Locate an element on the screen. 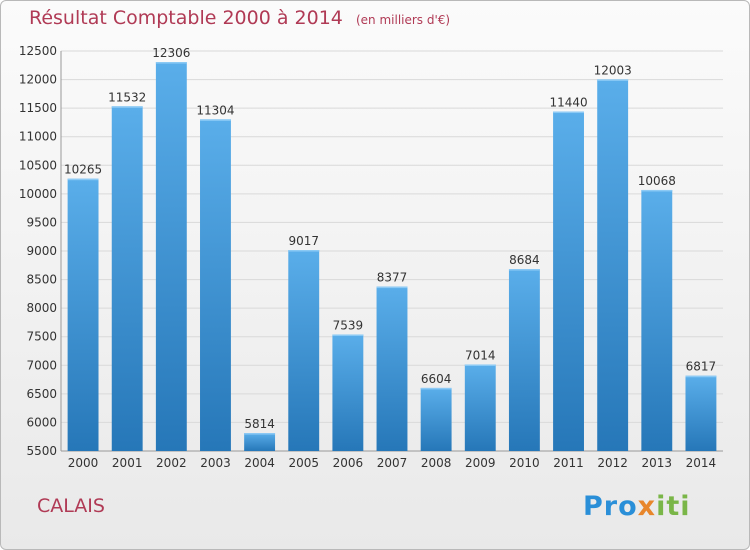 The image size is (750, 550). y-tick-label: 9500 is located at coordinates (41, 222).